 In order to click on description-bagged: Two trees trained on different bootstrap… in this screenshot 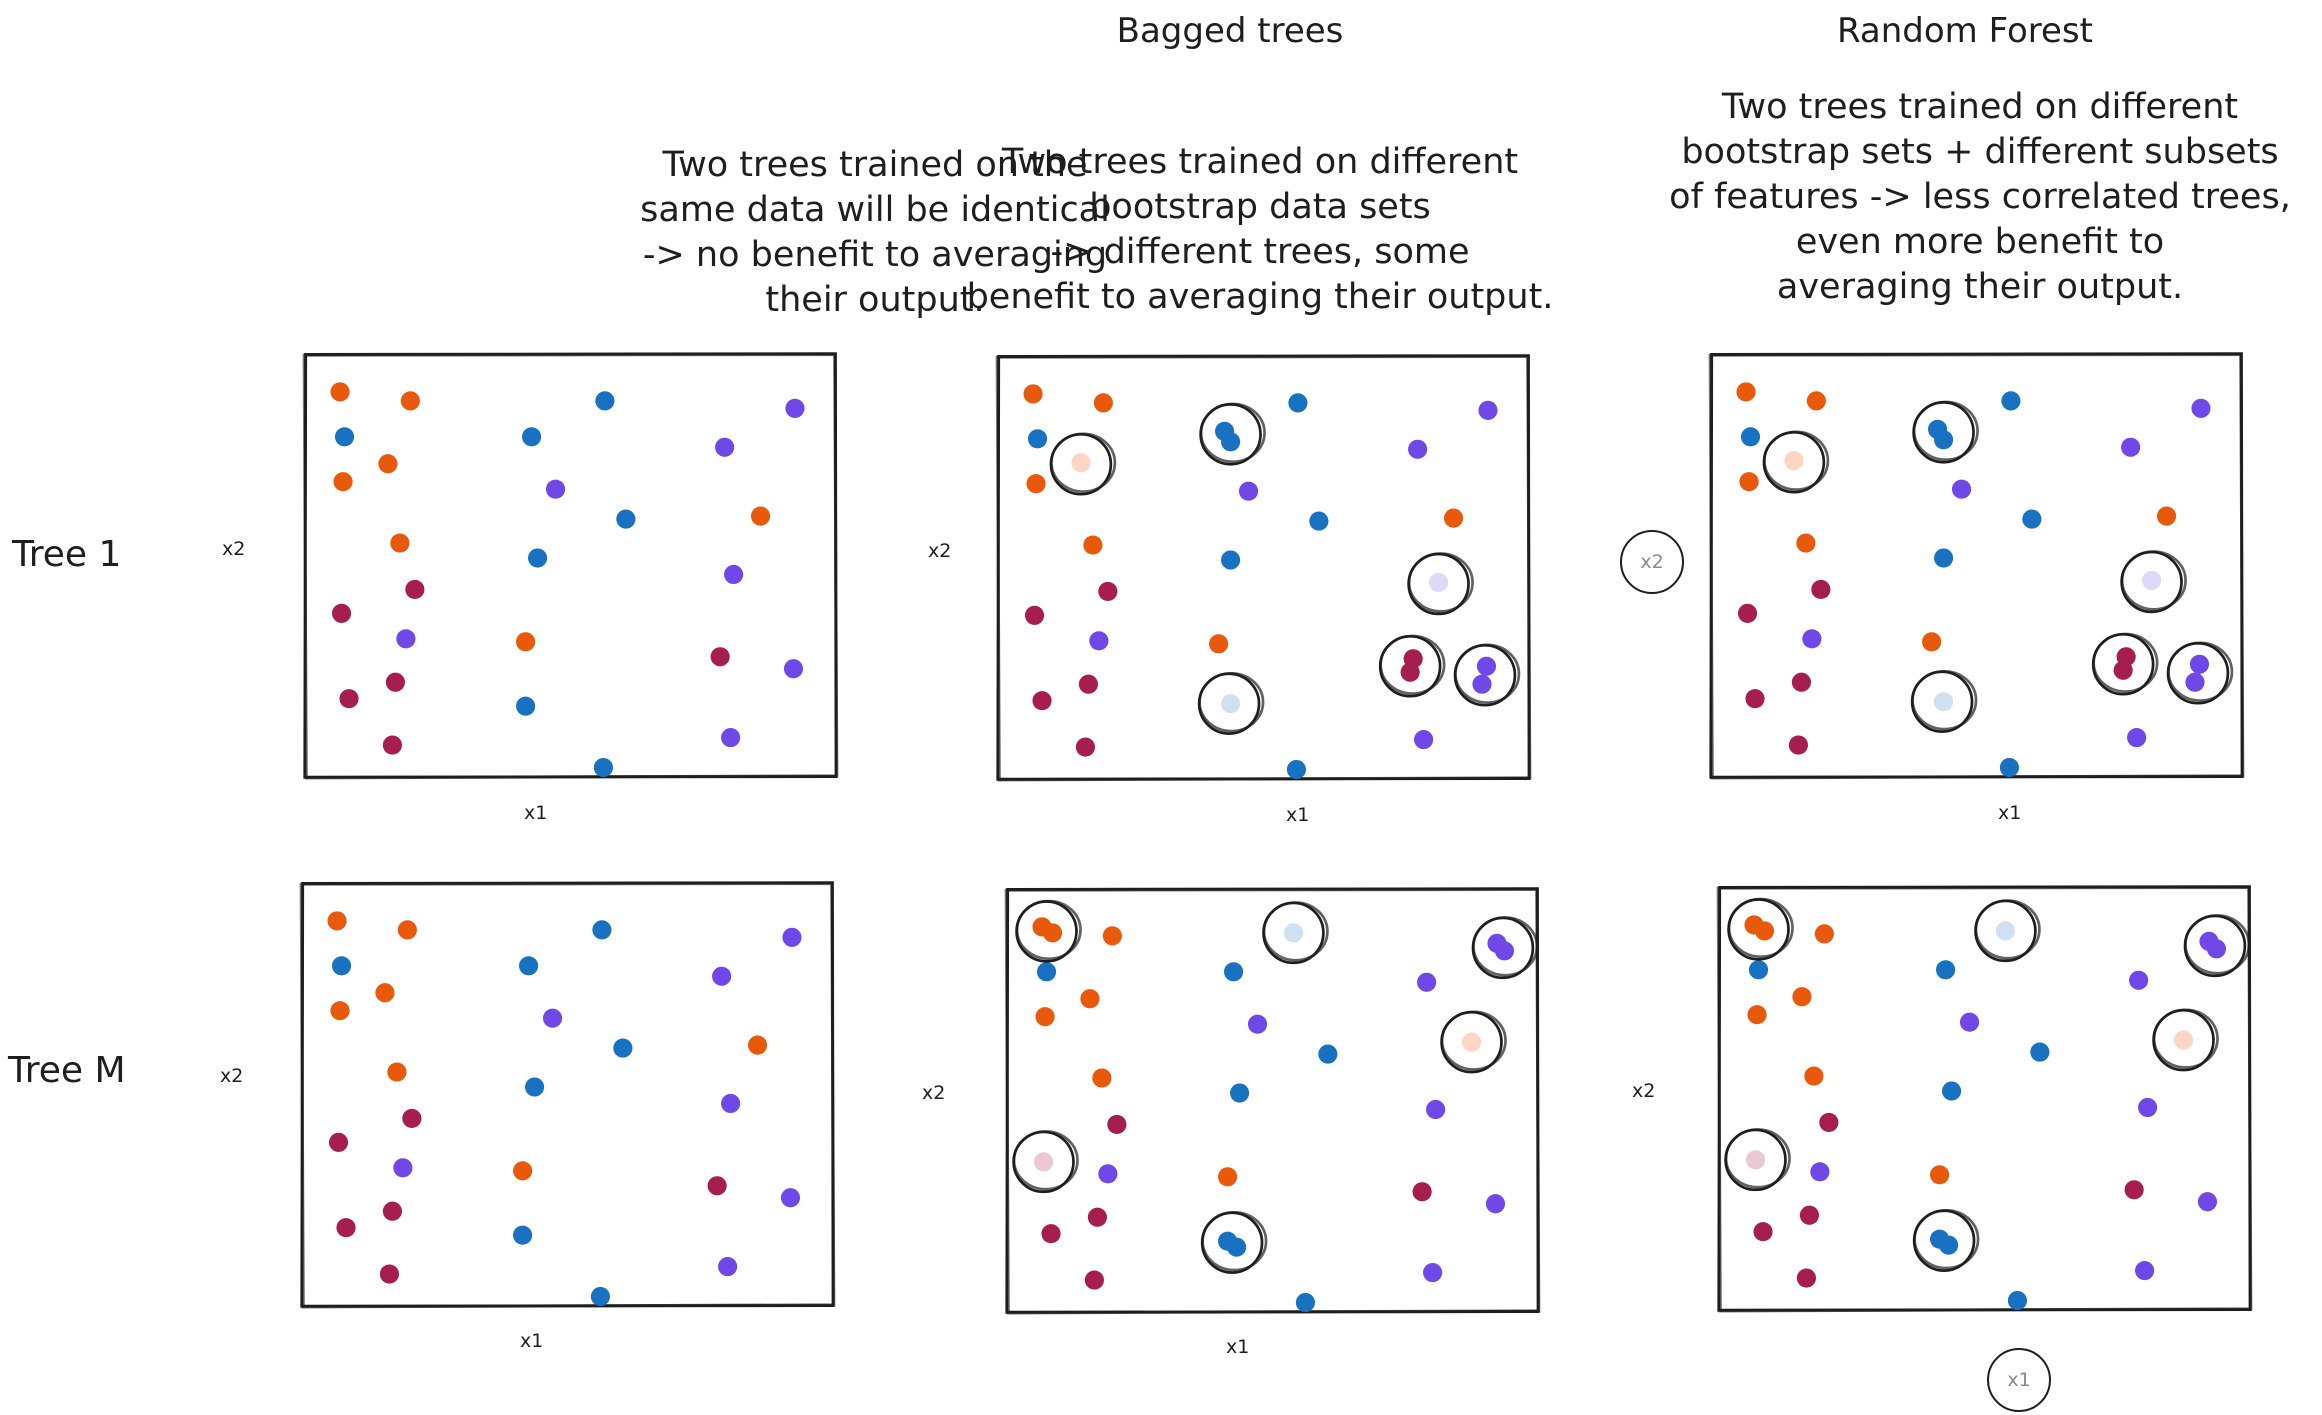, I will do `click(1260, 230)`.